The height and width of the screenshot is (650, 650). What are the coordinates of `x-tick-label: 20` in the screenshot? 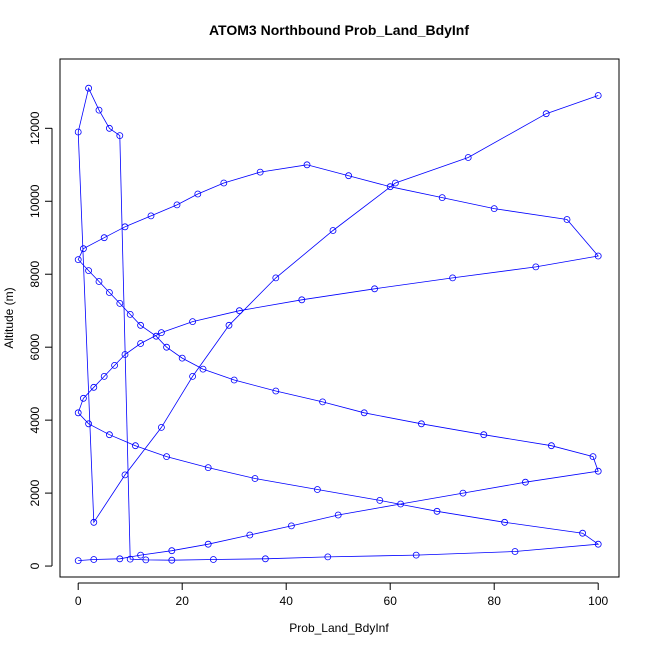 It's located at (183, 601).